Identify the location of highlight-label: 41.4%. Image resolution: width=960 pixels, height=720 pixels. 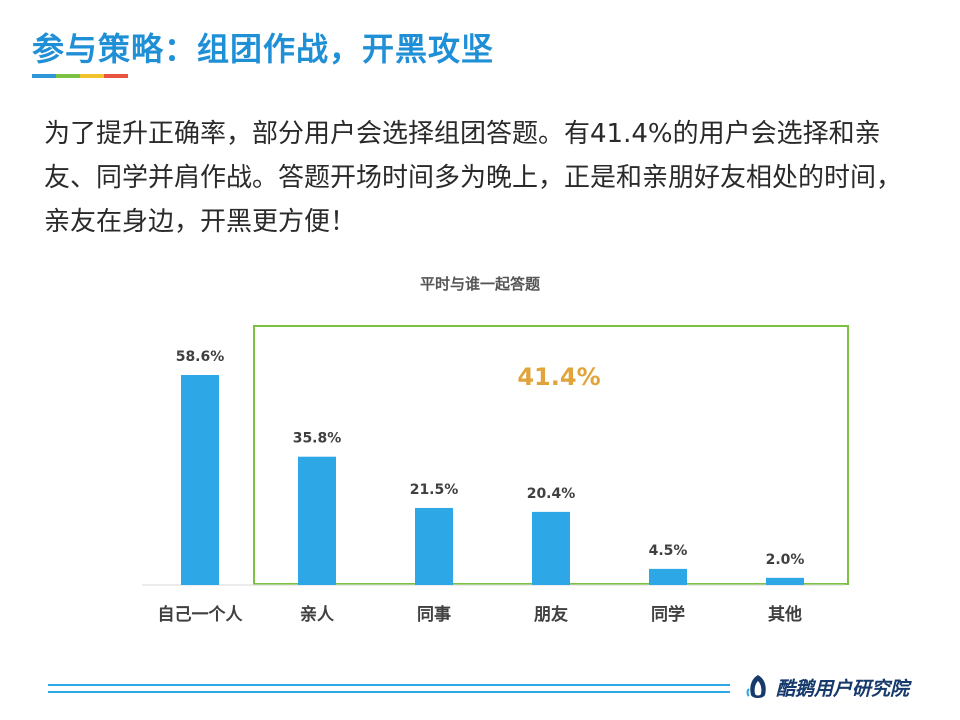
(558, 377).